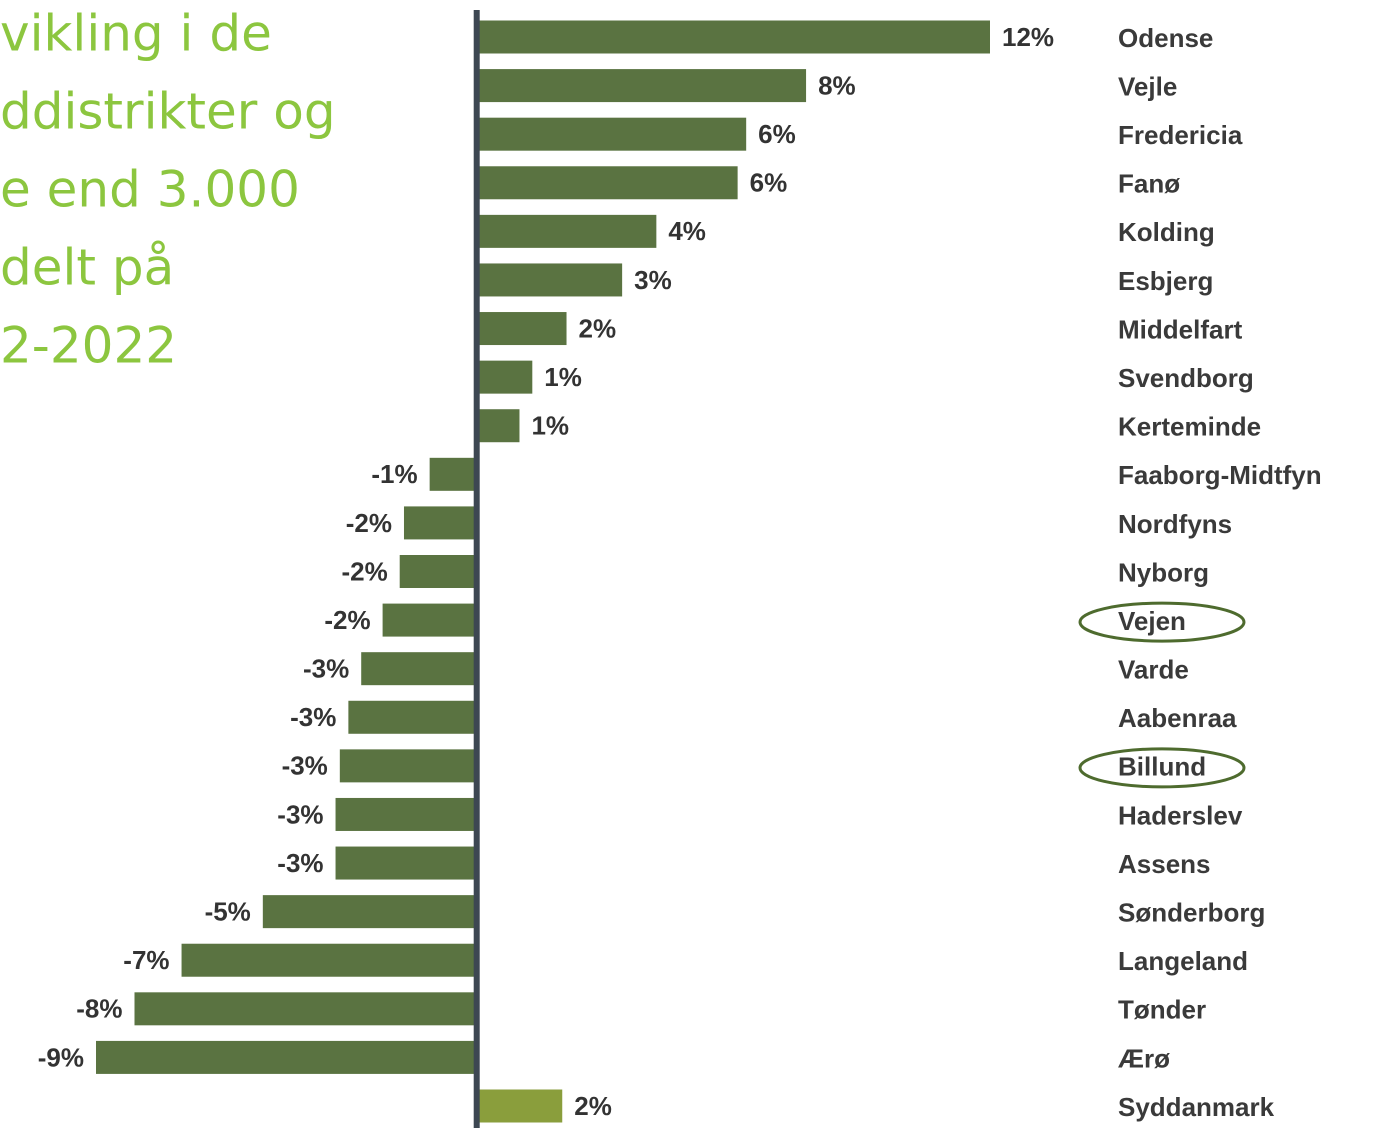  What do you see at coordinates (1163, 572) in the screenshot?
I see `category-label: Nyborg` at bounding box center [1163, 572].